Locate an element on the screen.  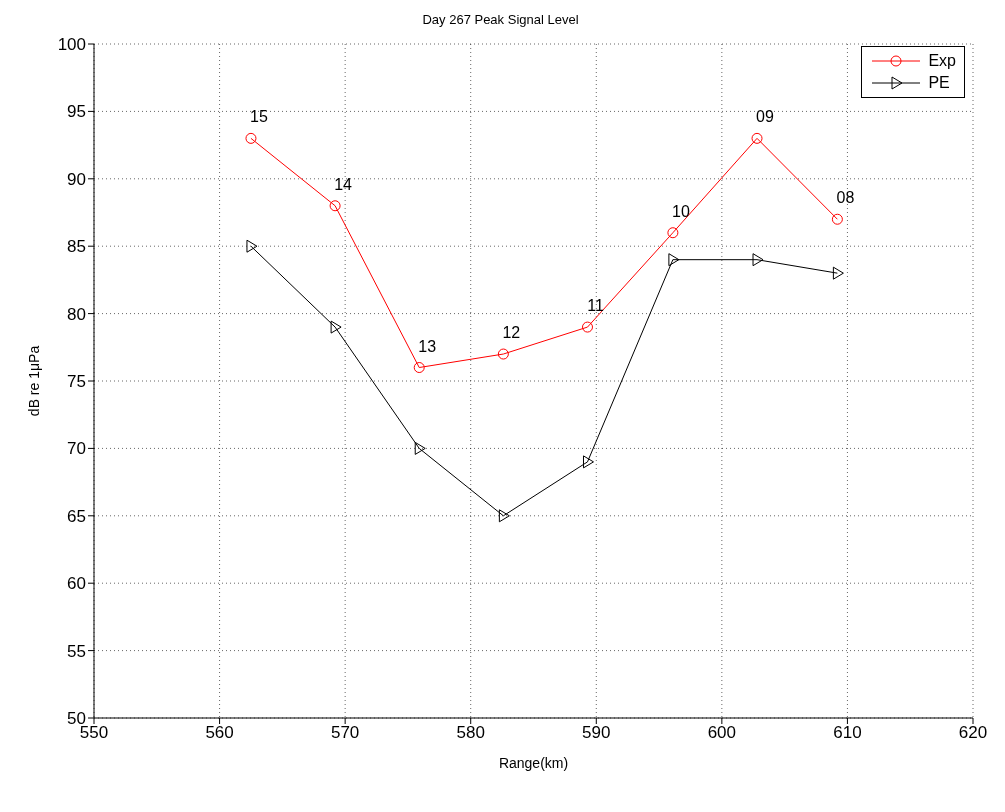
legend-label: PE is located at coordinates (939, 83).